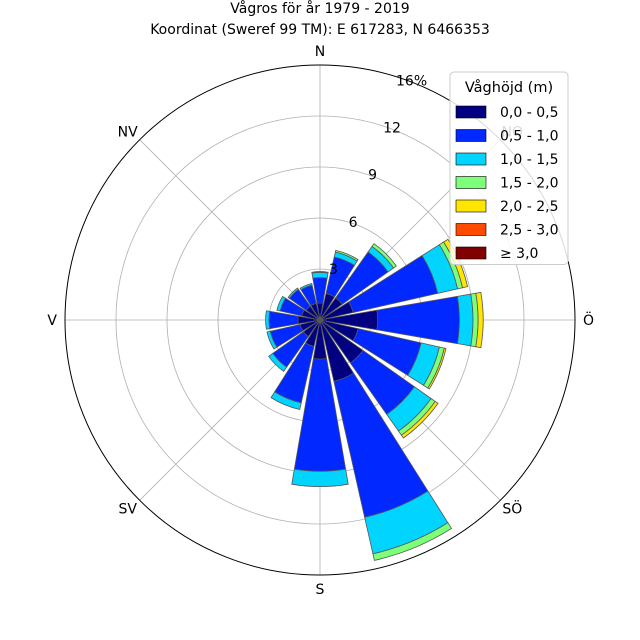 Image resolution: width=640 pixels, height=640 pixels. I want to click on legend-title: Våghöjd (m), so click(509, 87).